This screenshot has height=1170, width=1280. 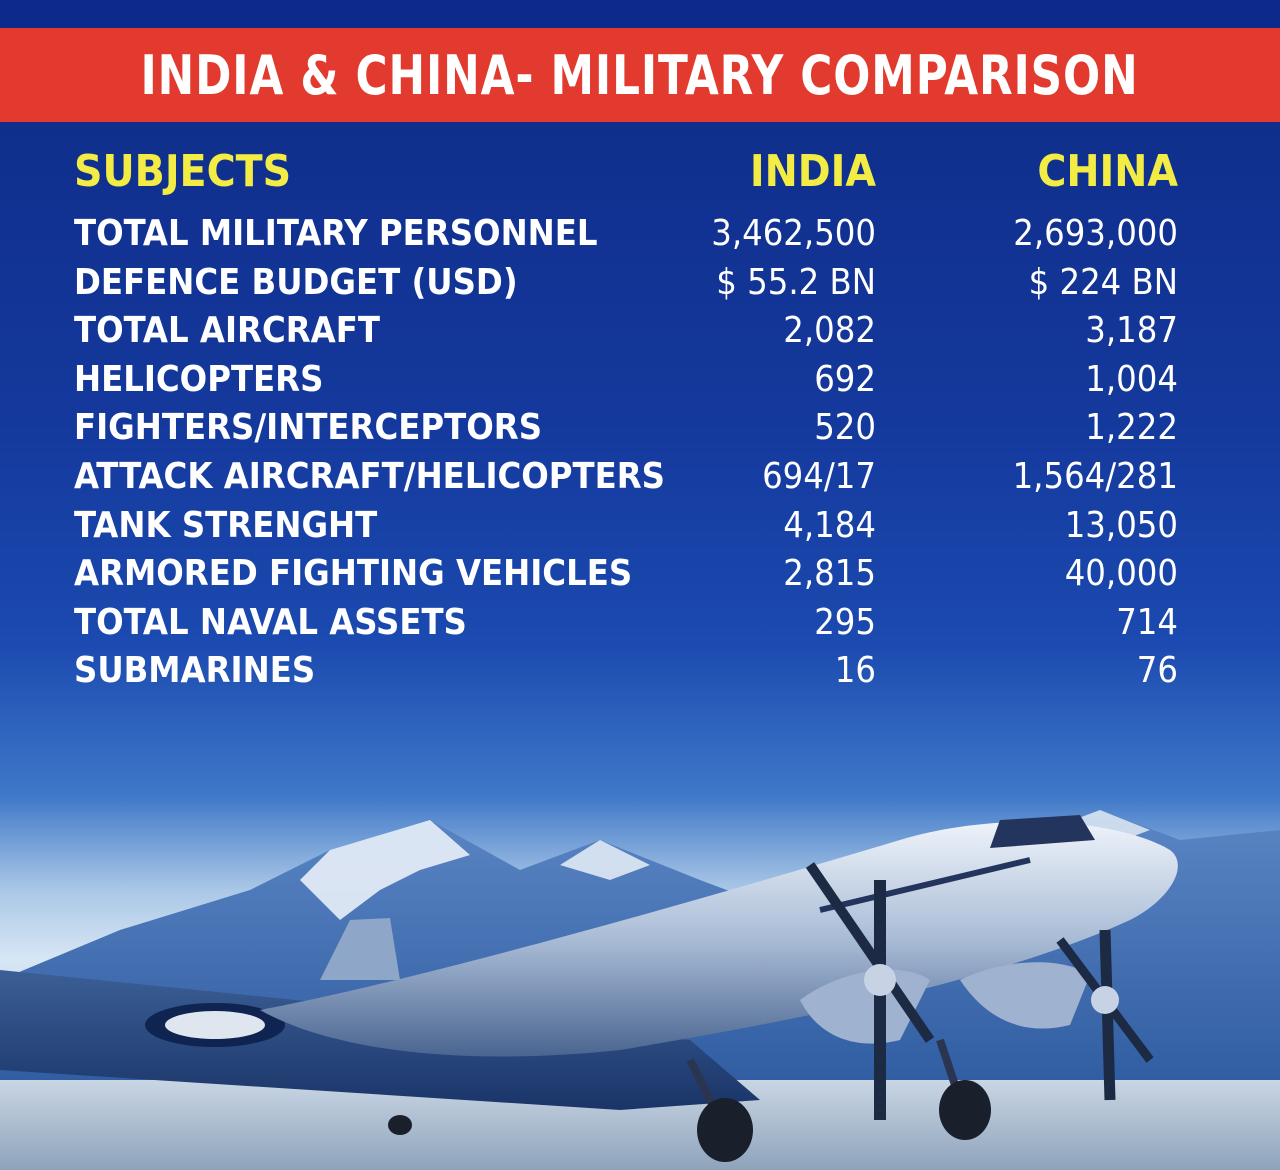 What do you see at coordinates (640, 172) in the screenshot?
I see `table-header: SUBJECTS INDIA CHINA` at bounding box center [640, 172].